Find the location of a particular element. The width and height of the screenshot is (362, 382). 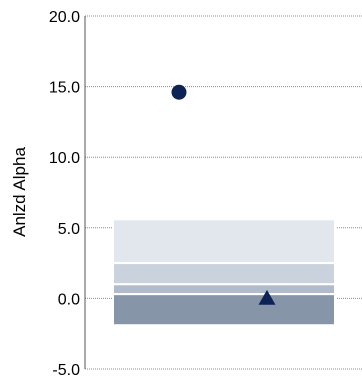

y-axis-title: Anlzd Alpha is located at coordinates (19, 192).